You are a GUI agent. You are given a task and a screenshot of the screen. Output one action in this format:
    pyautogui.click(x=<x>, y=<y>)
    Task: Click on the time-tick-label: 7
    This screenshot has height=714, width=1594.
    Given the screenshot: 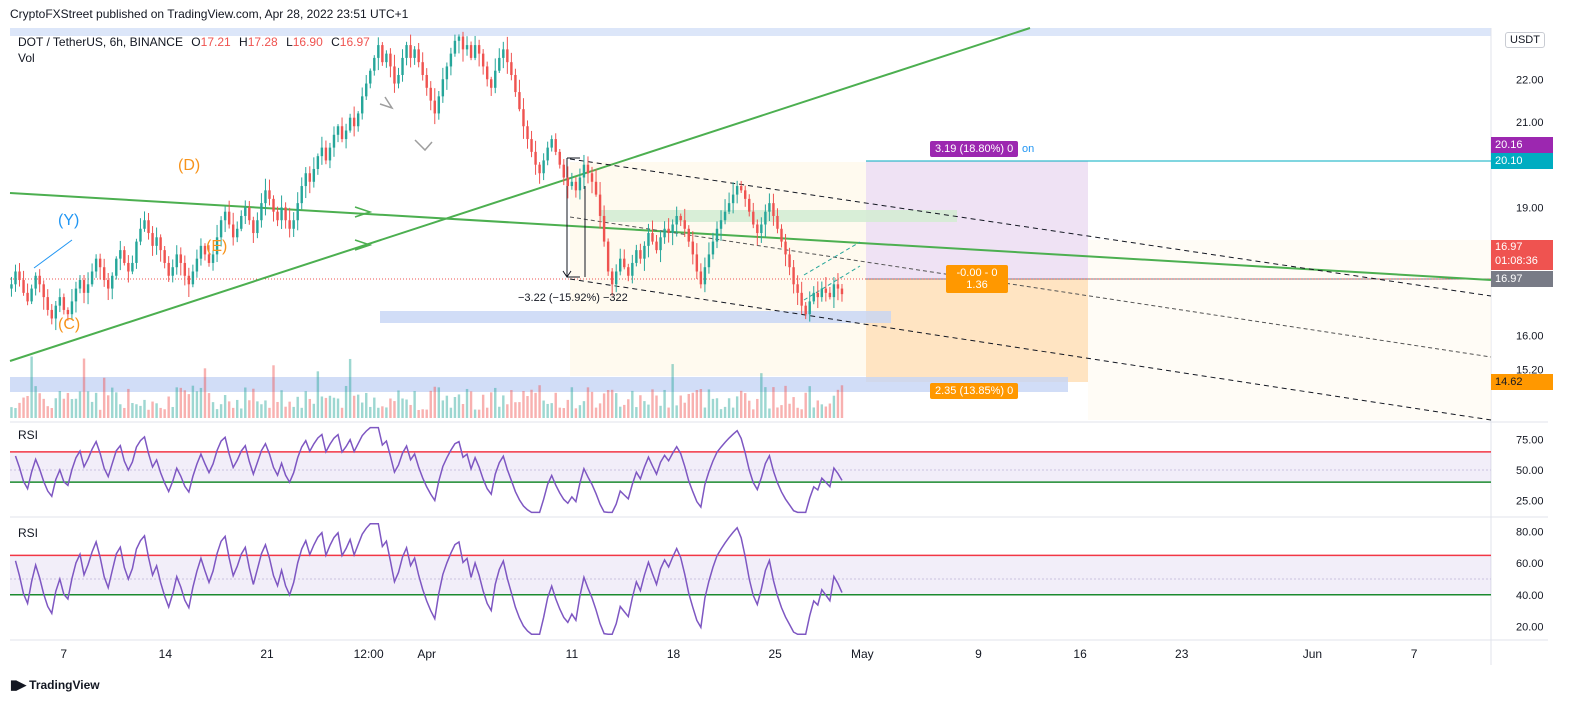 What is the action you would take?
    pyautogui.click(x=63, y=654)
    